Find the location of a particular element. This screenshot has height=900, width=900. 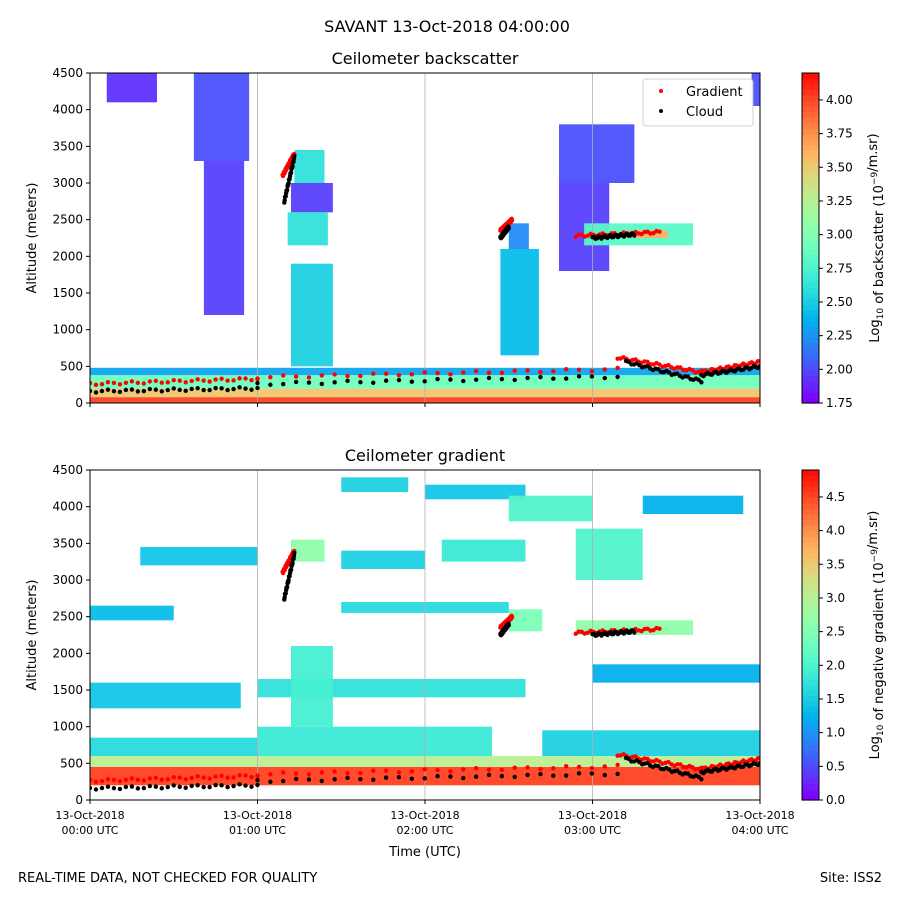

legend: Gradient Cloud is located at coordinates (698, 102).